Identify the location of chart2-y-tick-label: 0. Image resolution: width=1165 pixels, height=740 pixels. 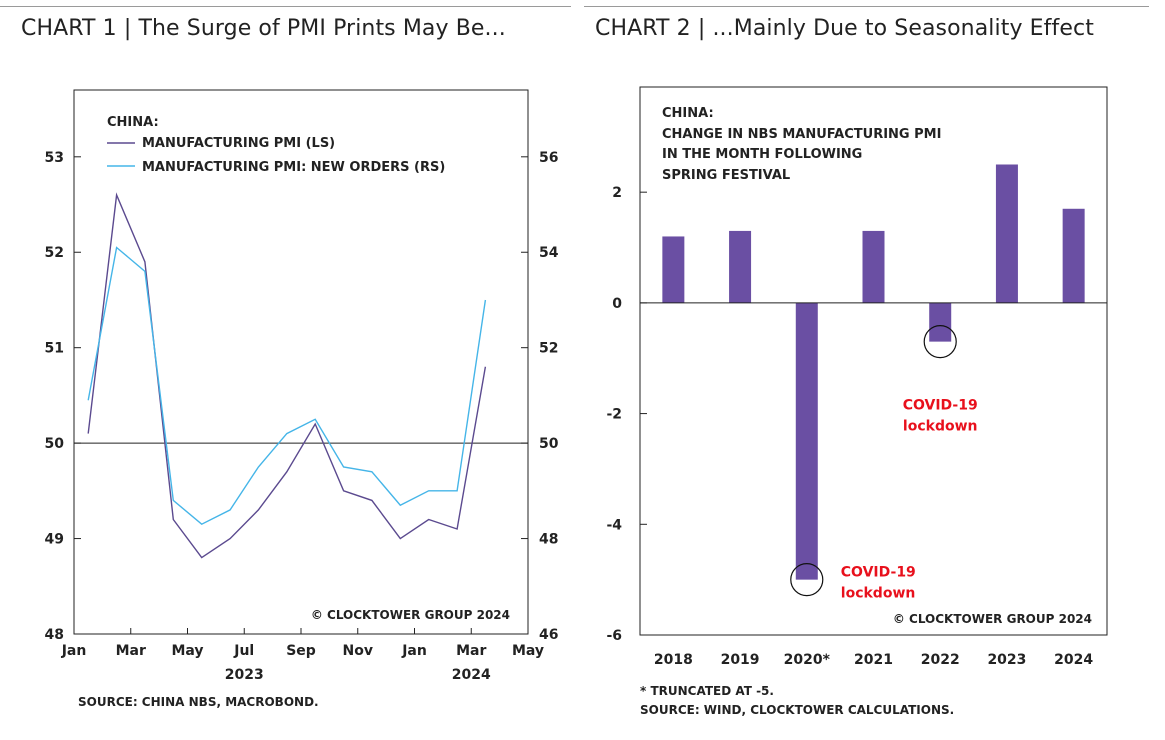
(617, 304).